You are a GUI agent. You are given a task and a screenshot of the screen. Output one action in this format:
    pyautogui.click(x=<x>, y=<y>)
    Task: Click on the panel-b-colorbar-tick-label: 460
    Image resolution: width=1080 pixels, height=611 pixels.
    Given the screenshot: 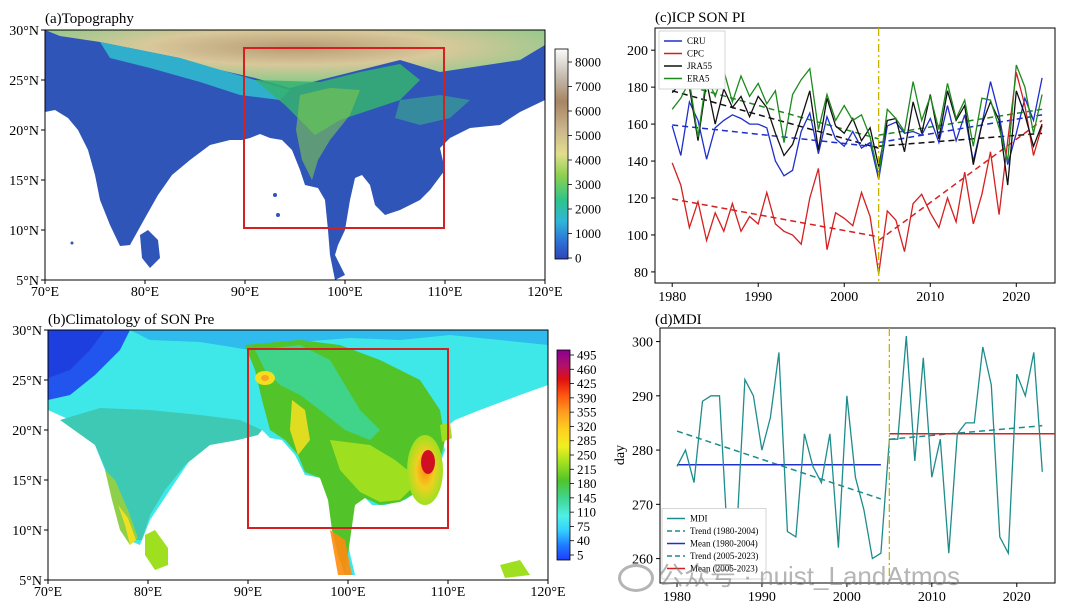 What is the action you would take?
    pyautogui.click(x=587, y=369)
    